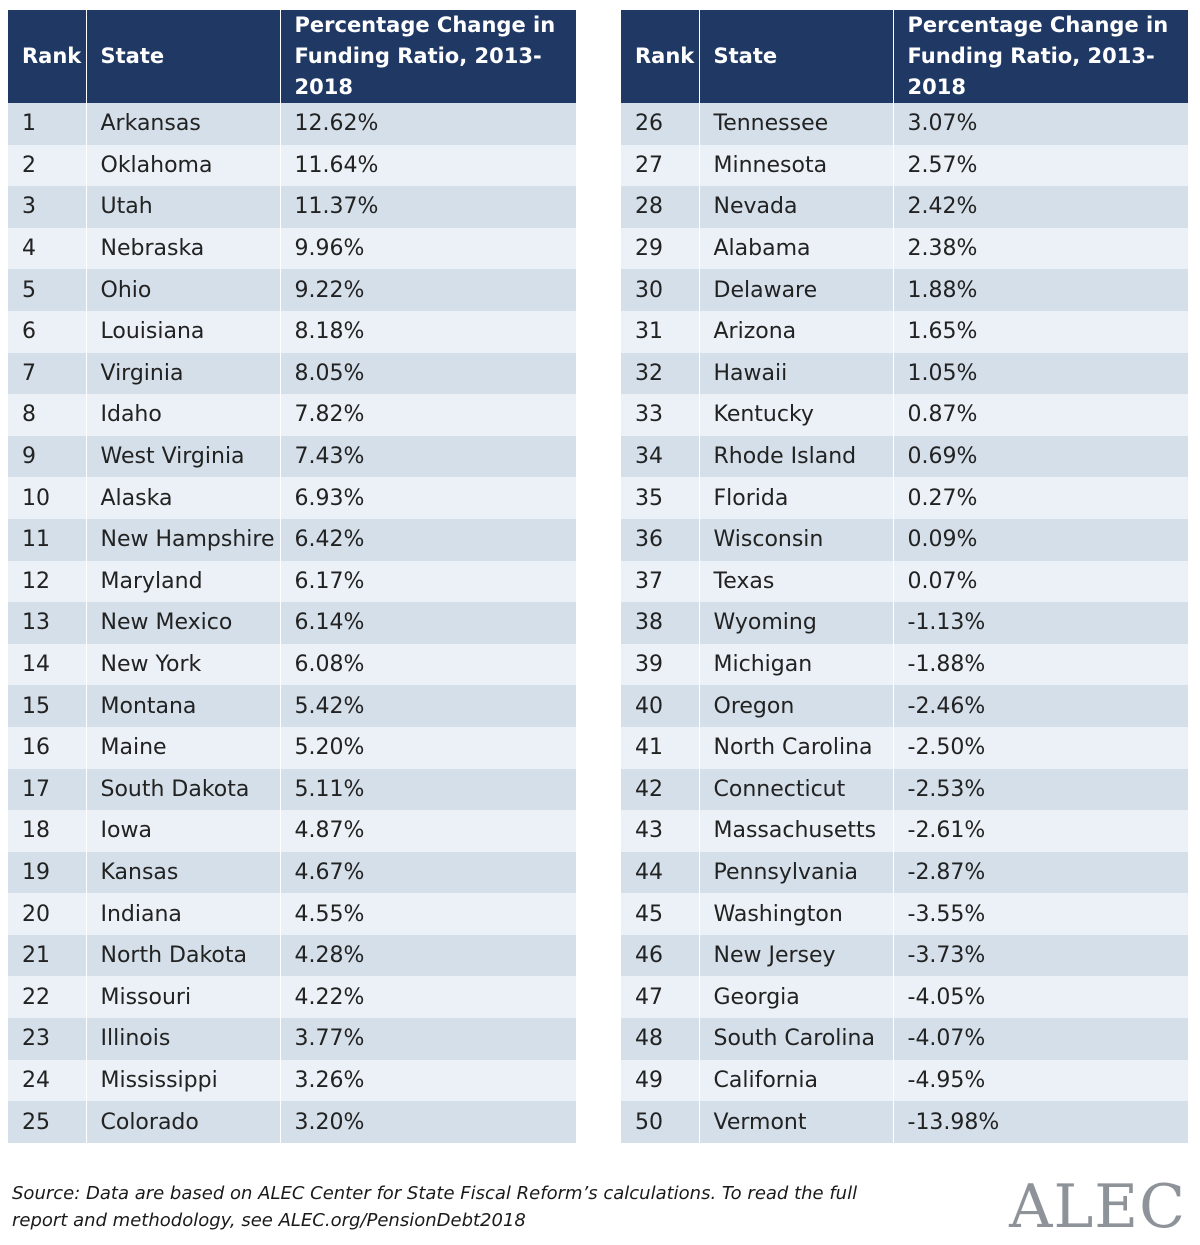 This screenshot has width=1200, height=1245. Describe the element at coordinates (904, 997) in the screenshot. I see `table-row: 47 Georgia -4.05%` at that location.